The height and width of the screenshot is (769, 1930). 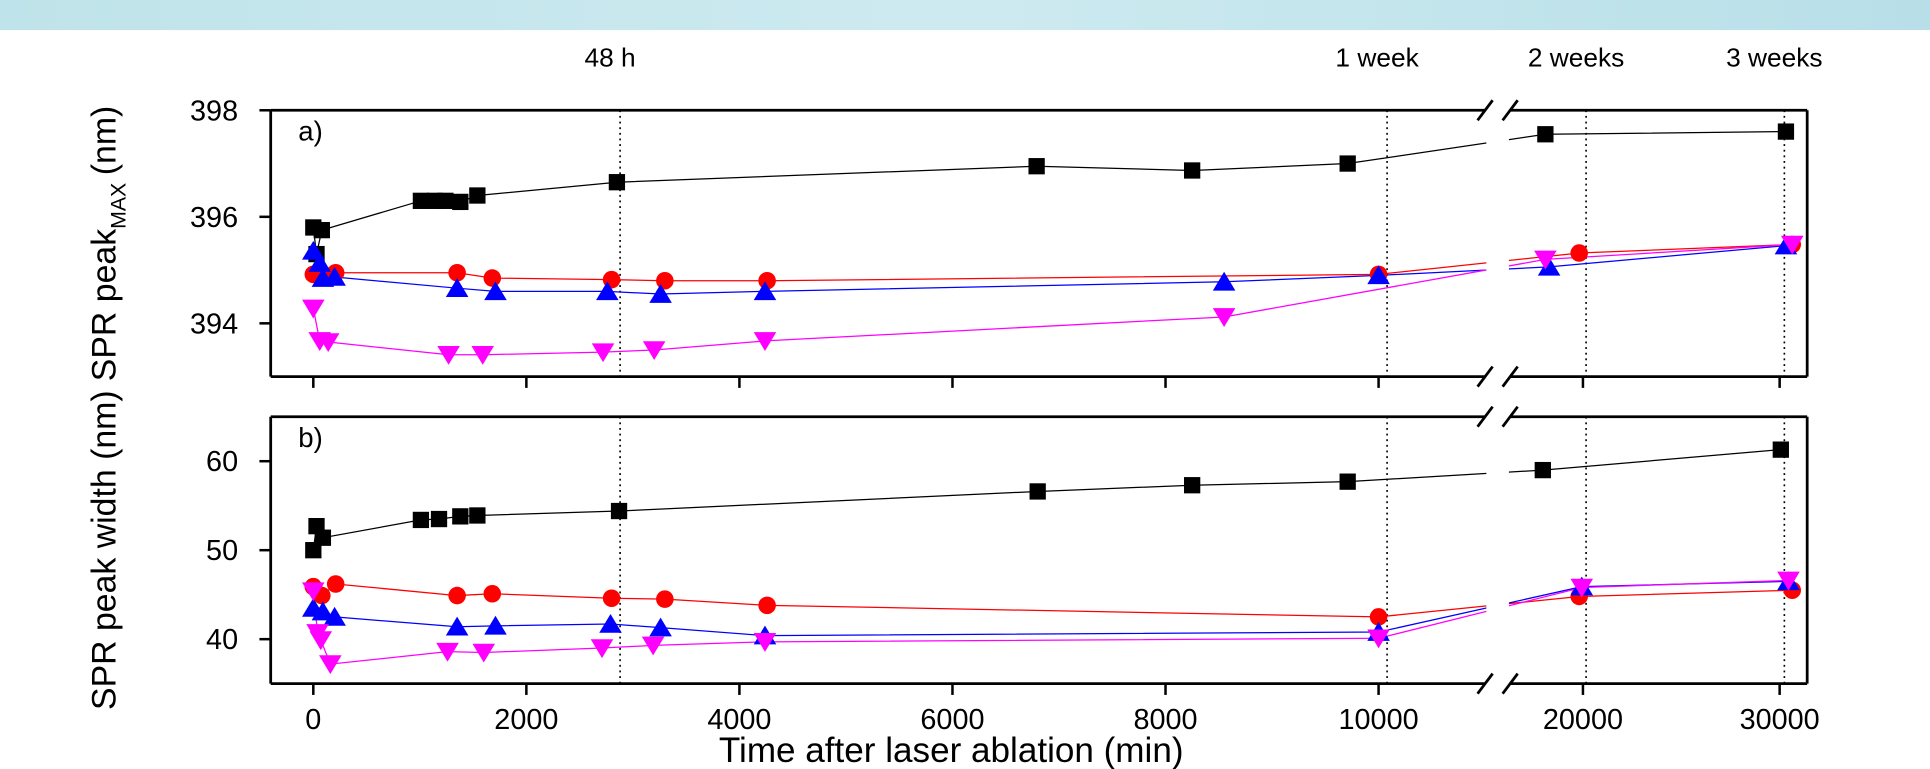 I want to click on y-tick-label: 50, so click(x=222, y=551).